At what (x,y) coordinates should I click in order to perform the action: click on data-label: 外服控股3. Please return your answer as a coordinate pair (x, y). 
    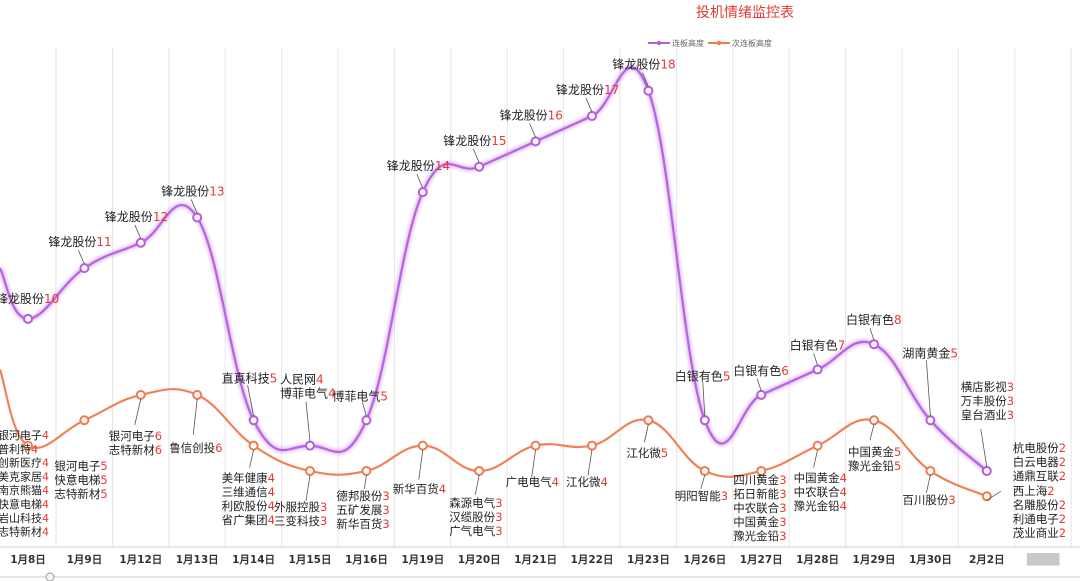
    Looking at the image, I should click on (300, 507).